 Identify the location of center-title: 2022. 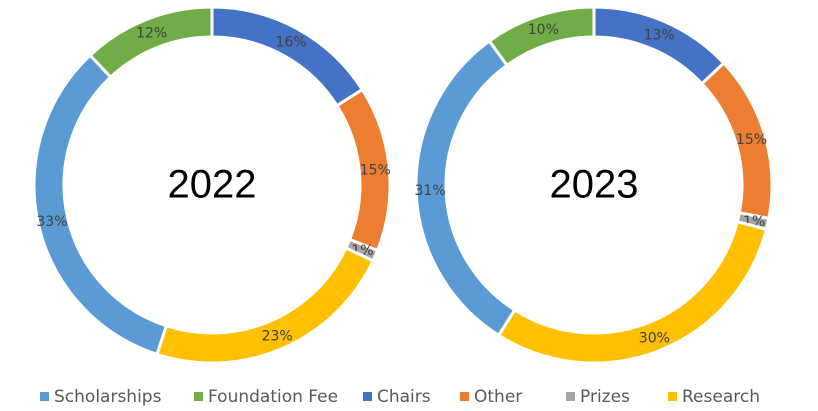
(212, 185).